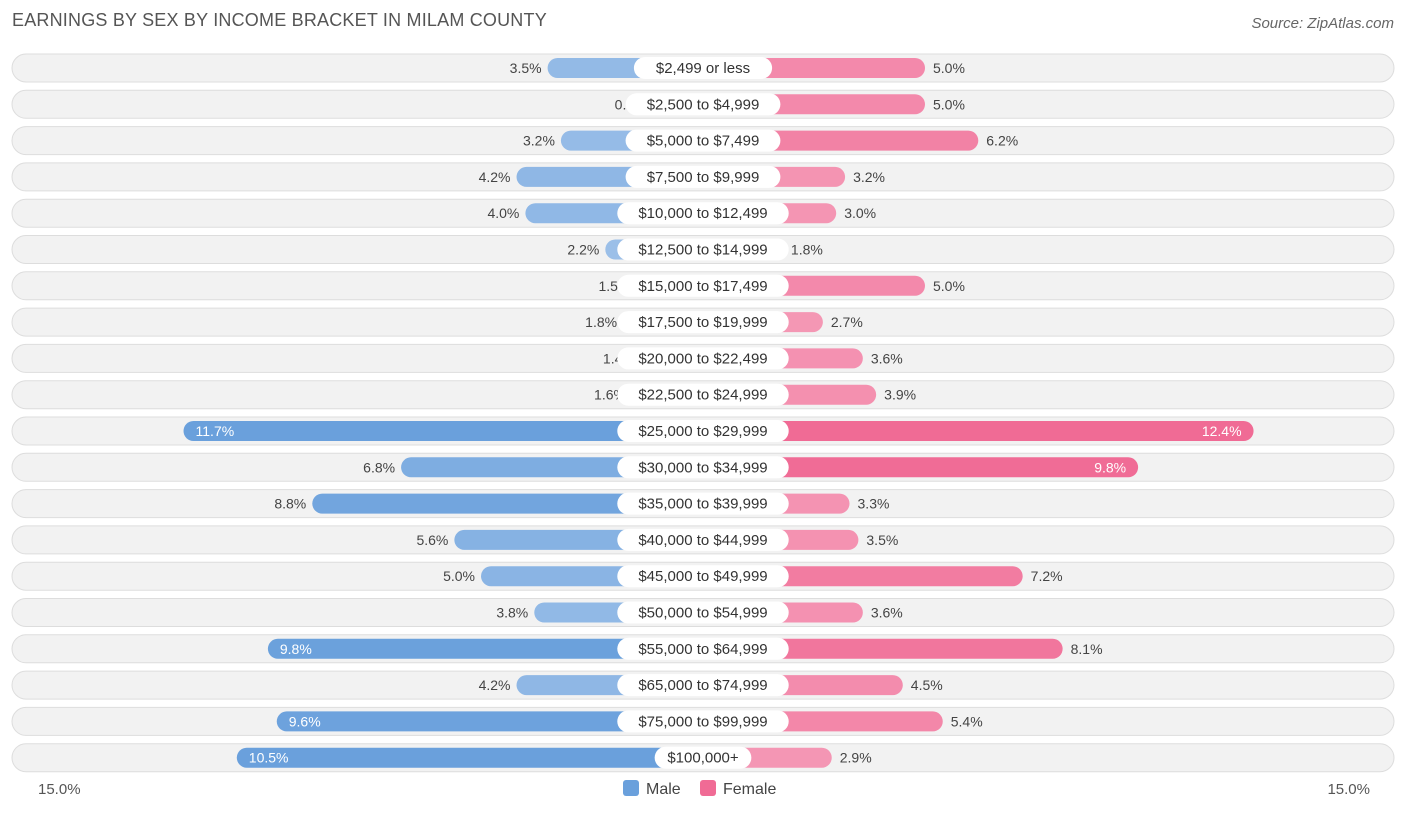 The image size is (1406, 813). Describe the element at coordinates (874, 504) in the screenshot. I see `female-value-label: 3.3%` at that location.